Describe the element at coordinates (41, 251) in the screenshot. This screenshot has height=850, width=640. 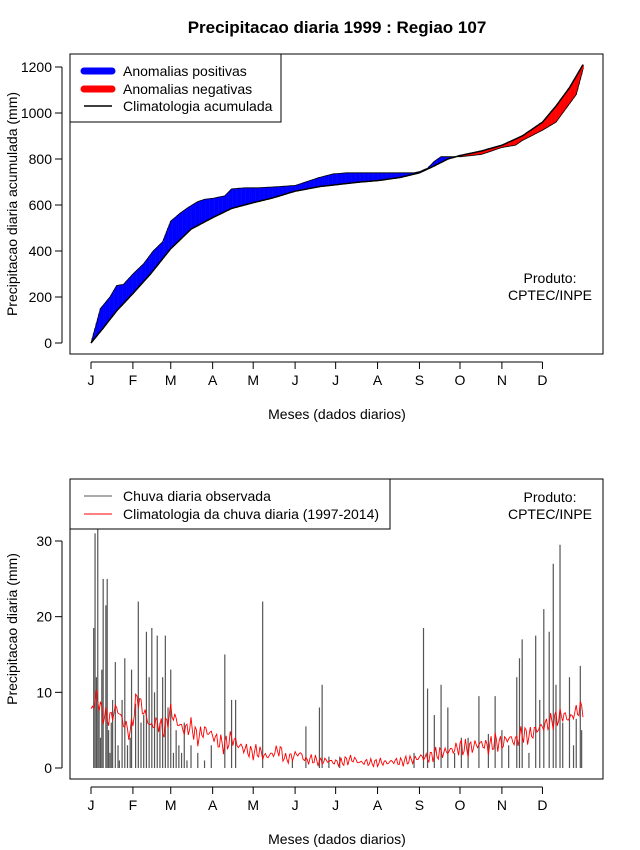
I see `top-y-tick-label: 400` at that location.